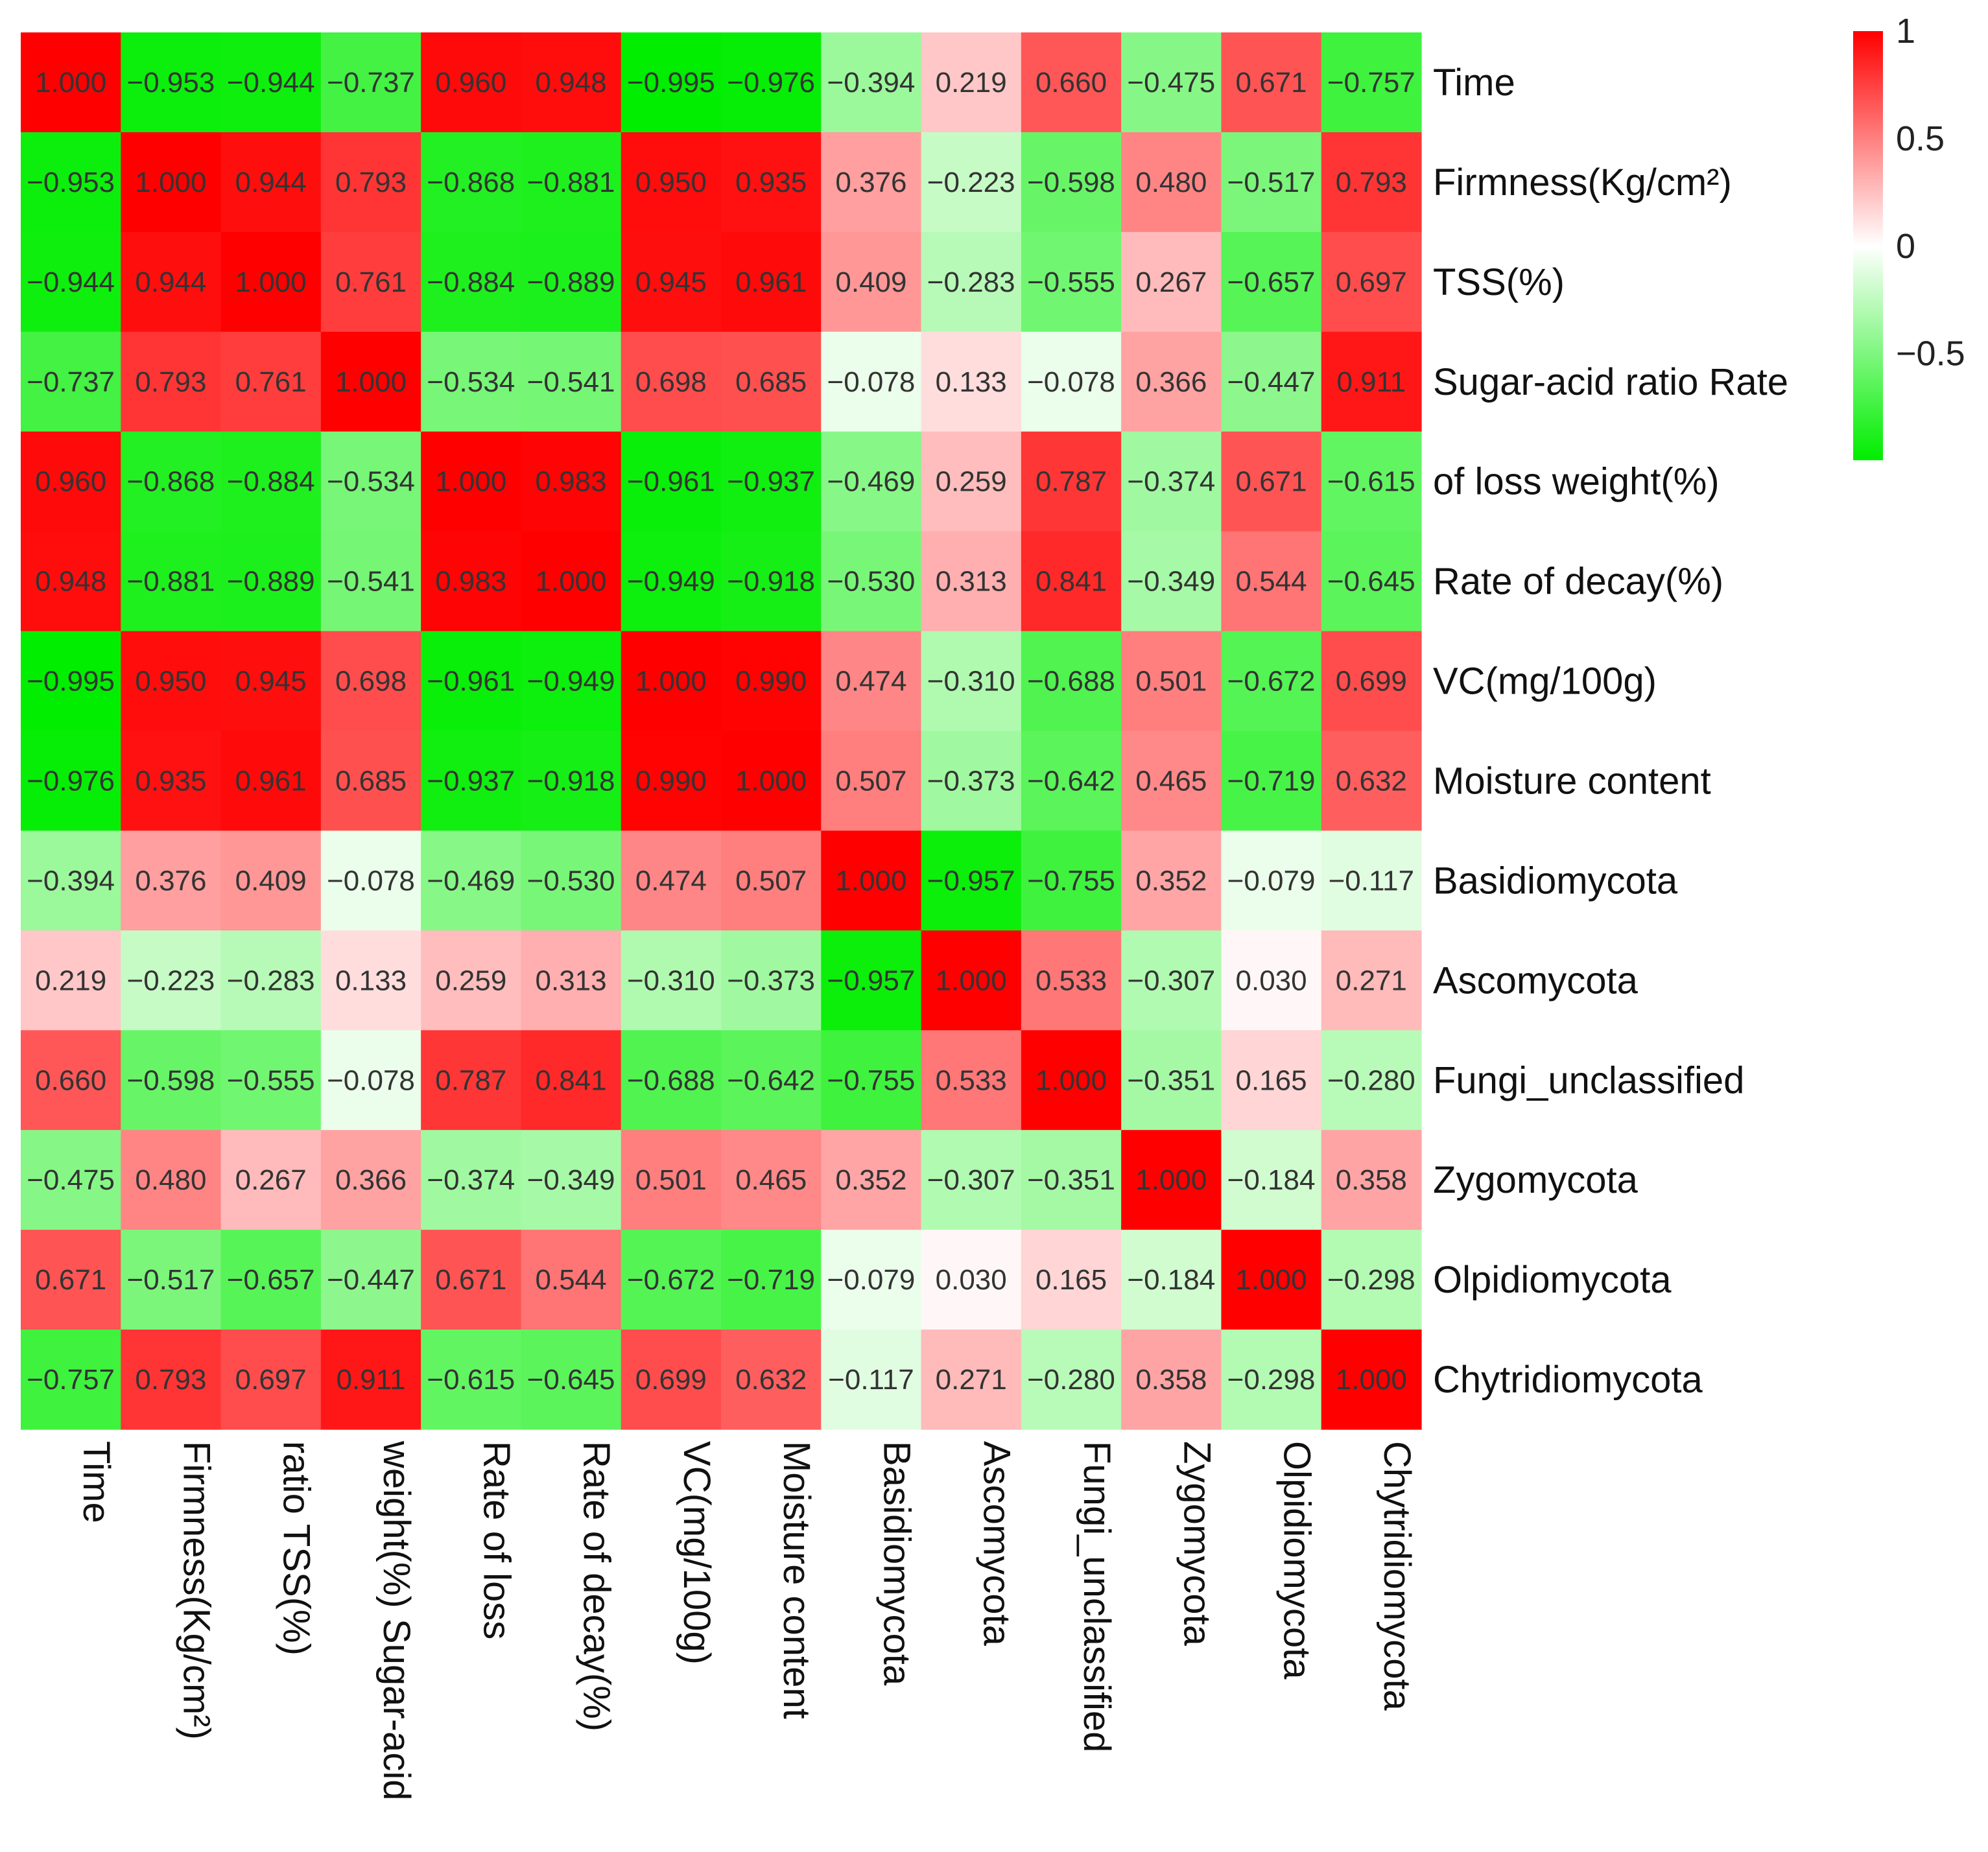  Describe the element at coordinates (1905, 31) in the screenshot. I see `colorbar-tick-label: 1` at that location.